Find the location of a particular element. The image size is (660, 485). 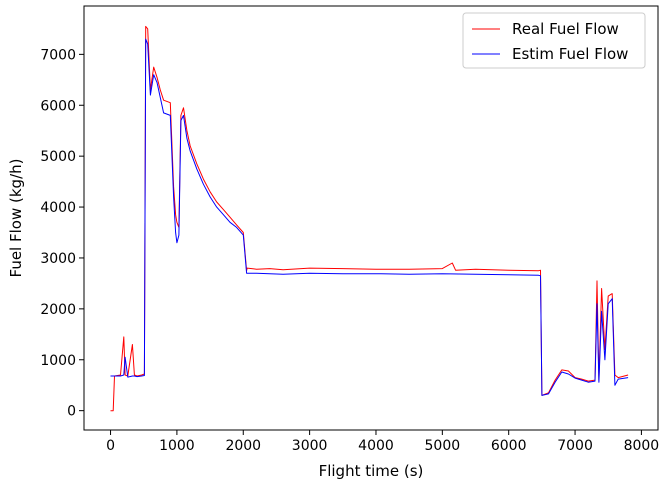

x-tick-label: 3000 is located at coordinates (310, 446).